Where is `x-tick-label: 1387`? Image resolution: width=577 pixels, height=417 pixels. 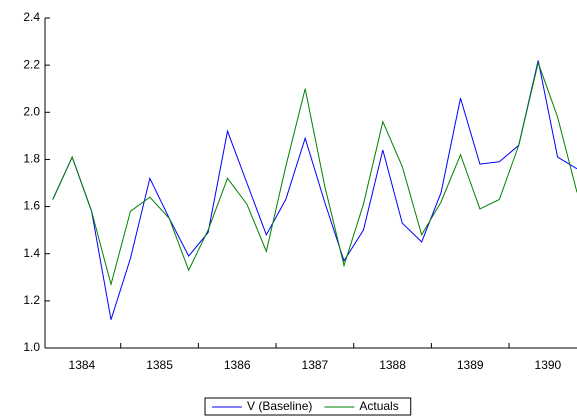 x-tick-label: 1387 is located at coordinates (315, 365).